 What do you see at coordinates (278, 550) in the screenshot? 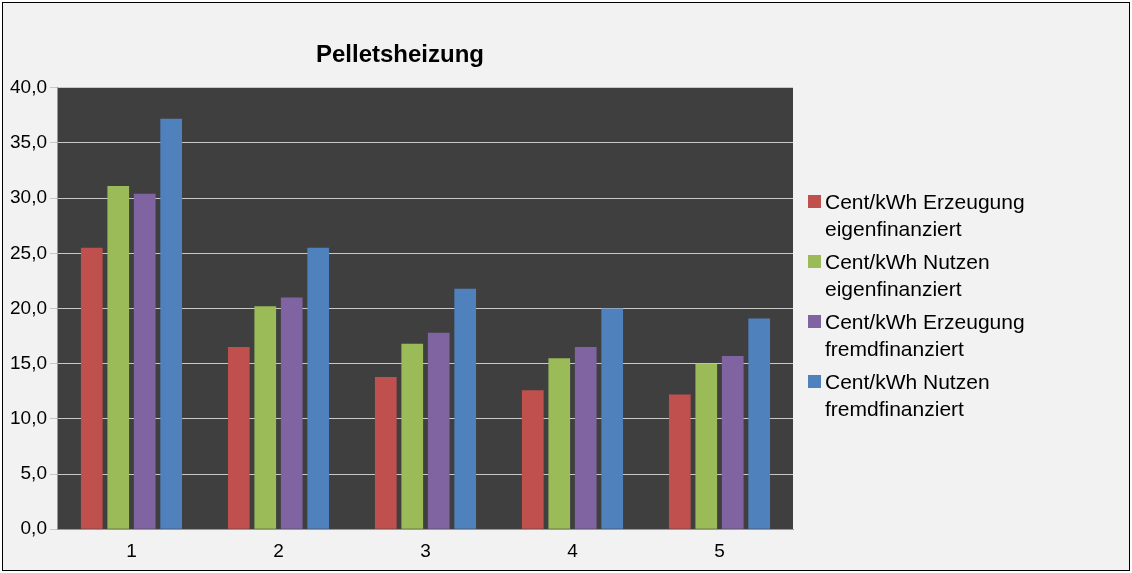
I see `x-tick-label: 2` at bounding box center [278, 550].